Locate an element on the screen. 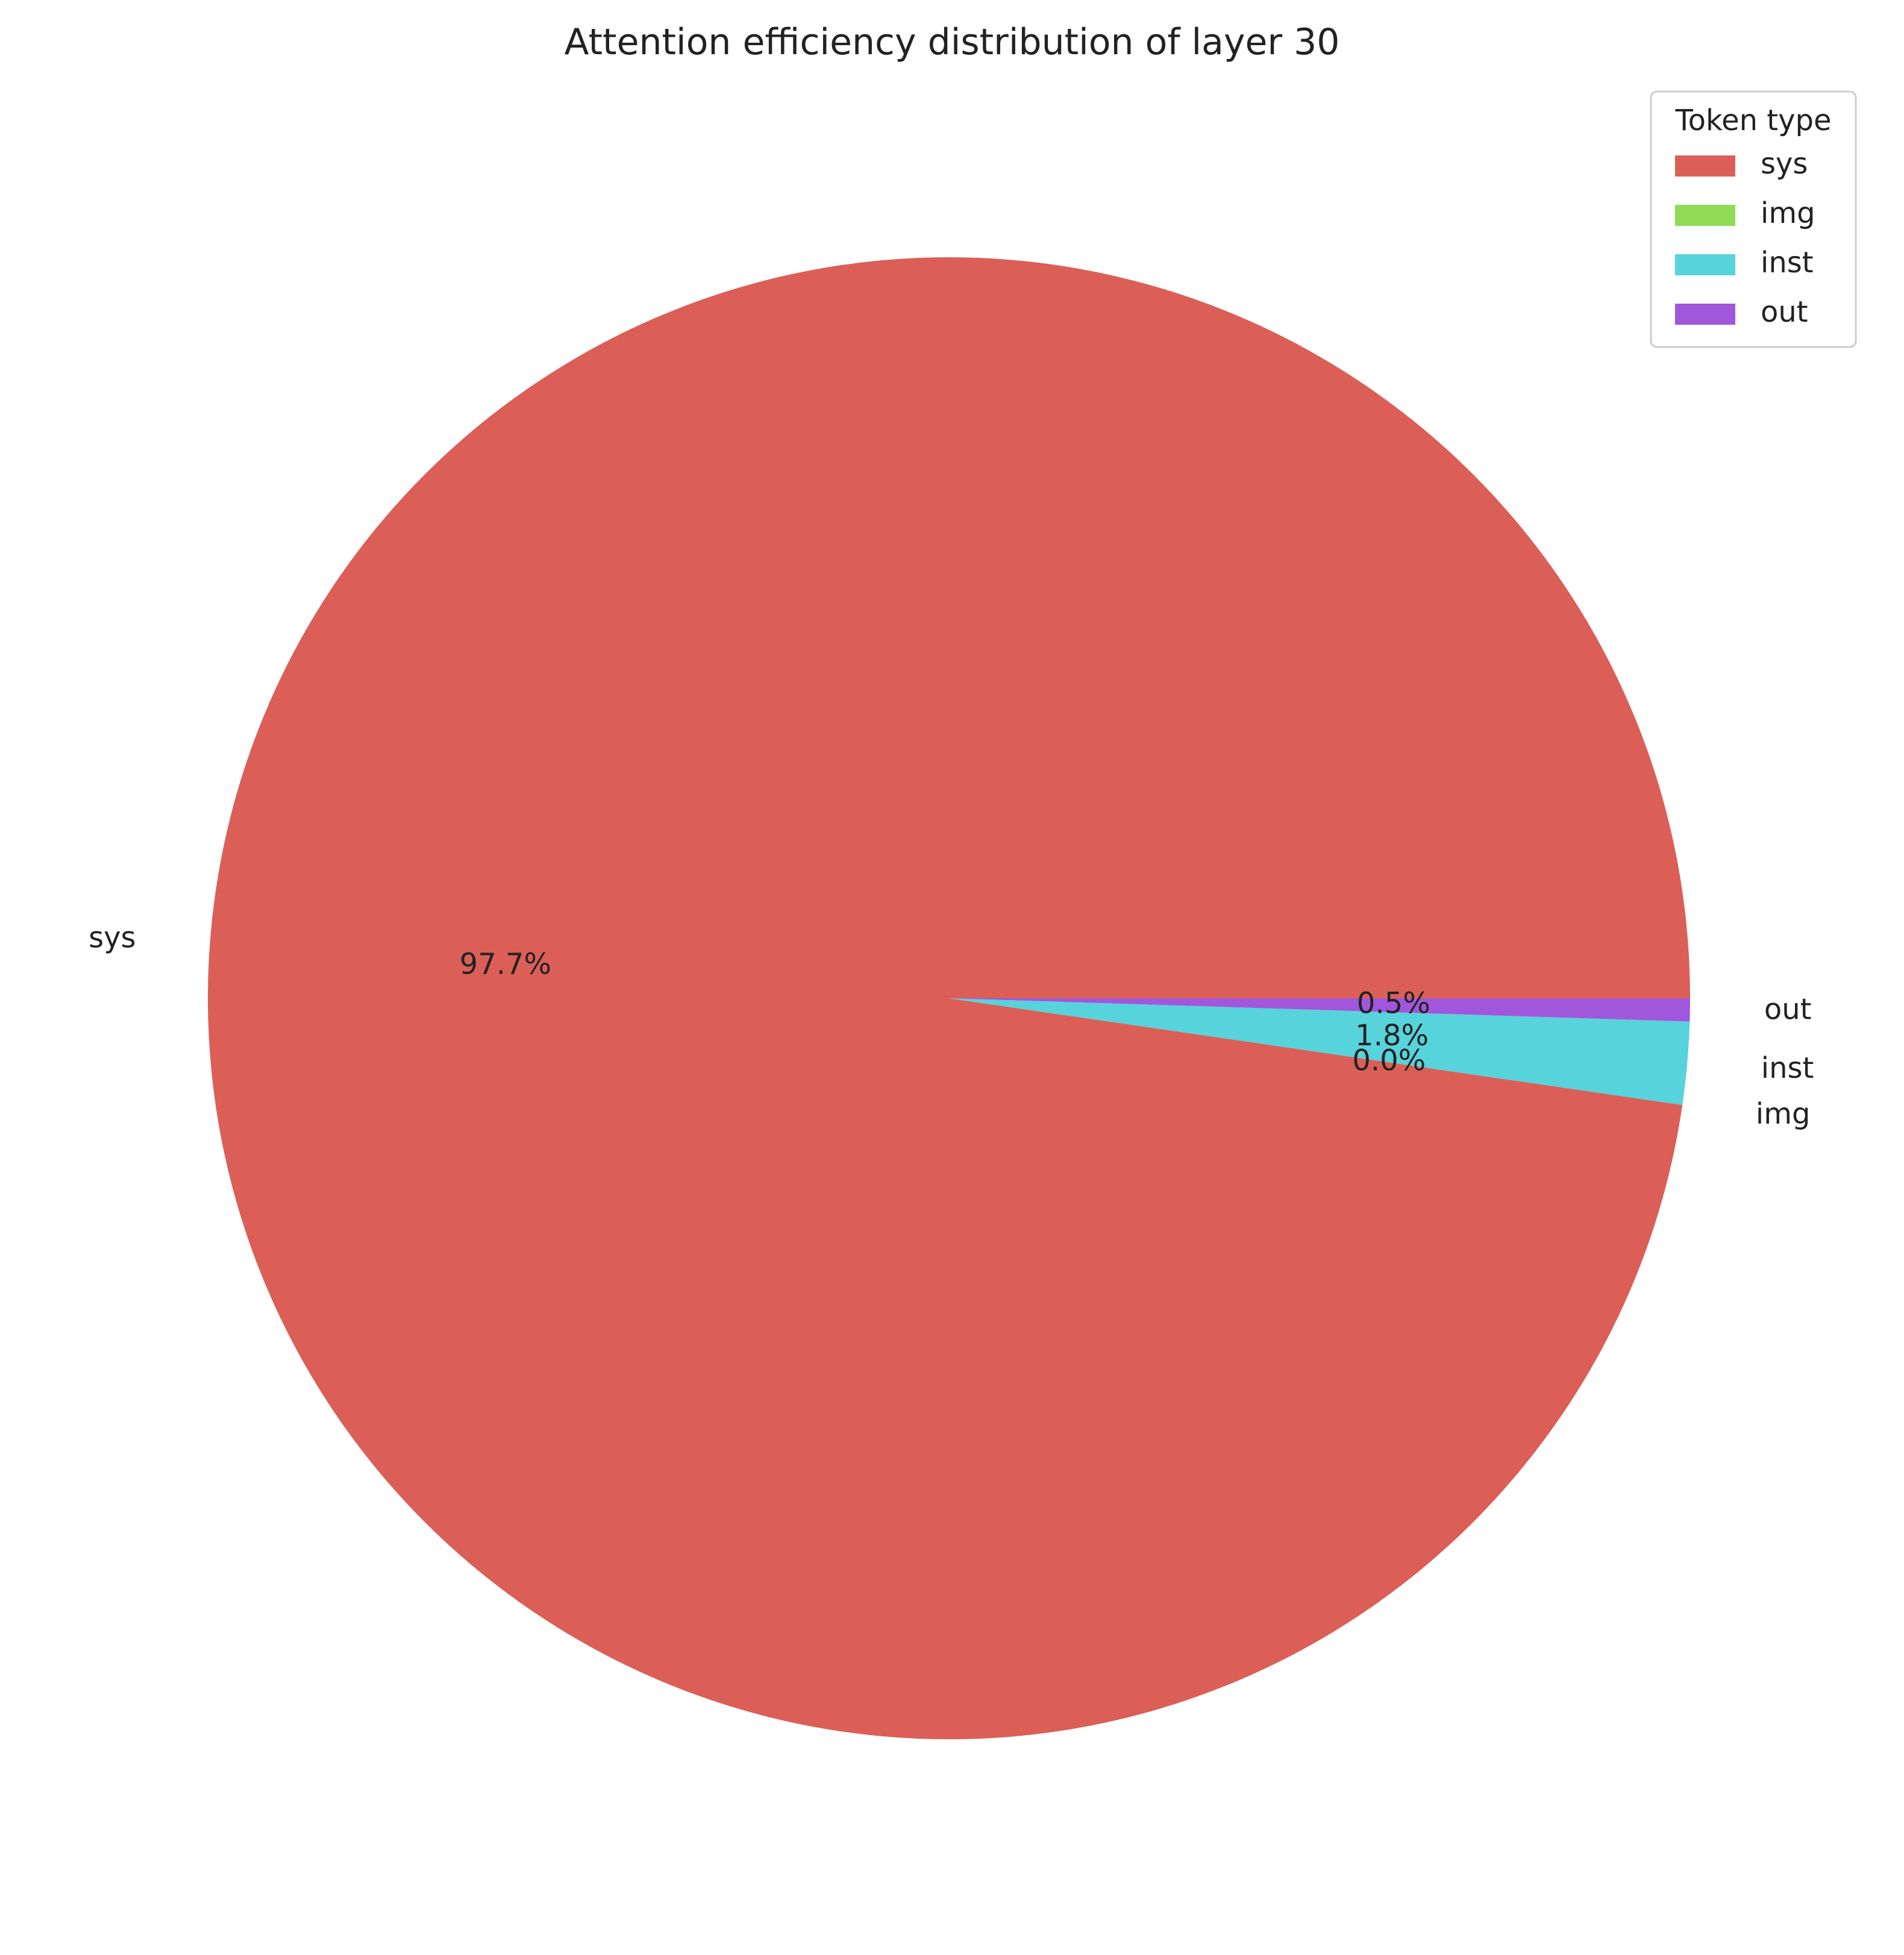 Image resolution: width=1904 pixels, height=1955 pixels. slice-percent-img: 0.0% is located at coordinates (1389, 1060).